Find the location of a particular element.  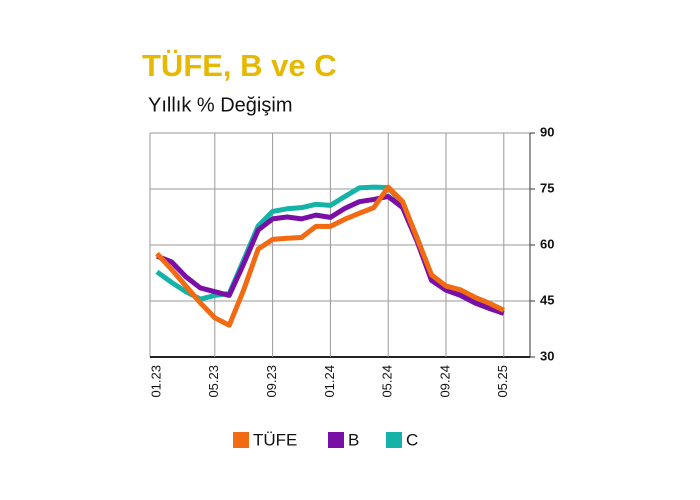

y-tick-label: 30 is located at coordinates (547, 355).